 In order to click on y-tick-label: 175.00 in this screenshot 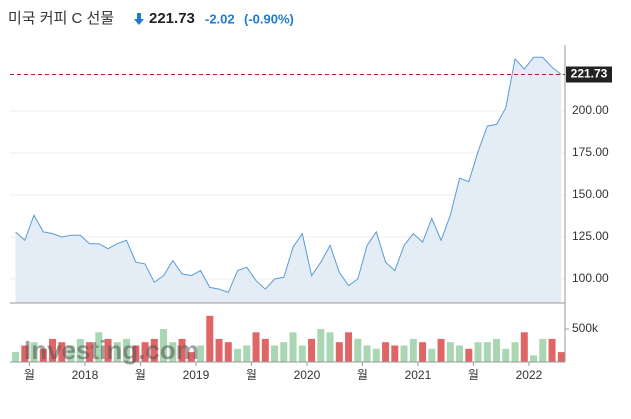, I will do `click(590, 152)`.